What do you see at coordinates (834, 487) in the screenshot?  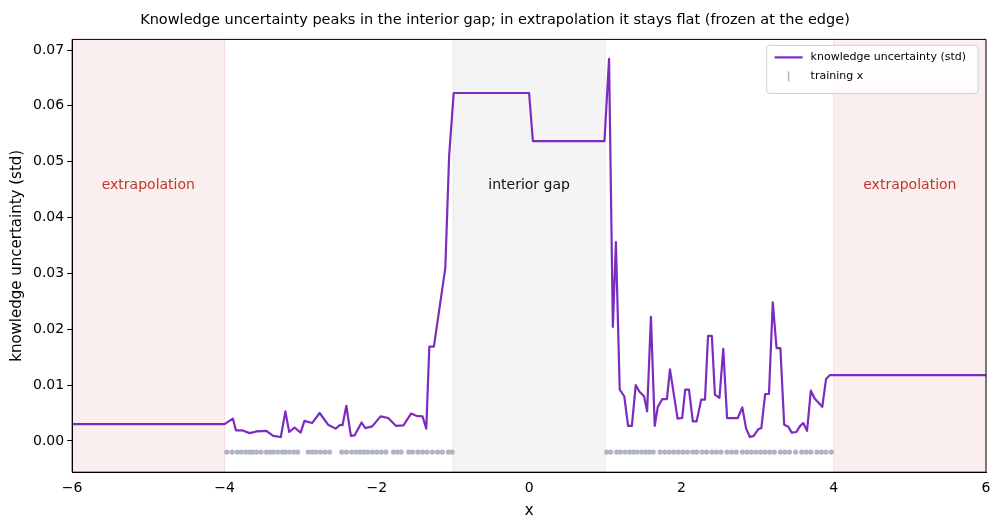 I see `x-tick-label: 4` at bounding box center [834, 487].